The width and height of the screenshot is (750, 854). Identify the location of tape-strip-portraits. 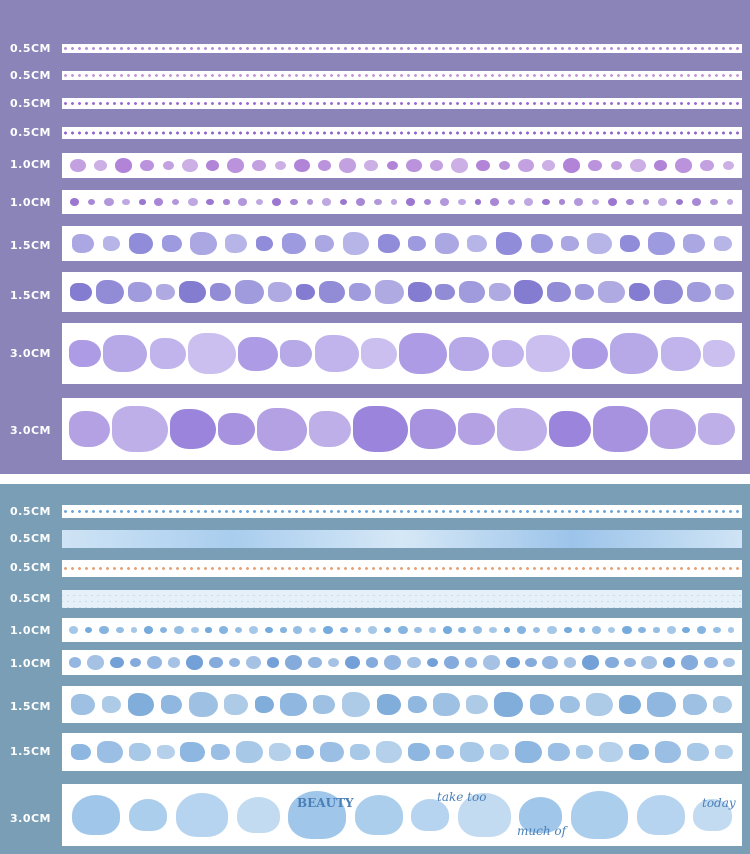
(402, 429).